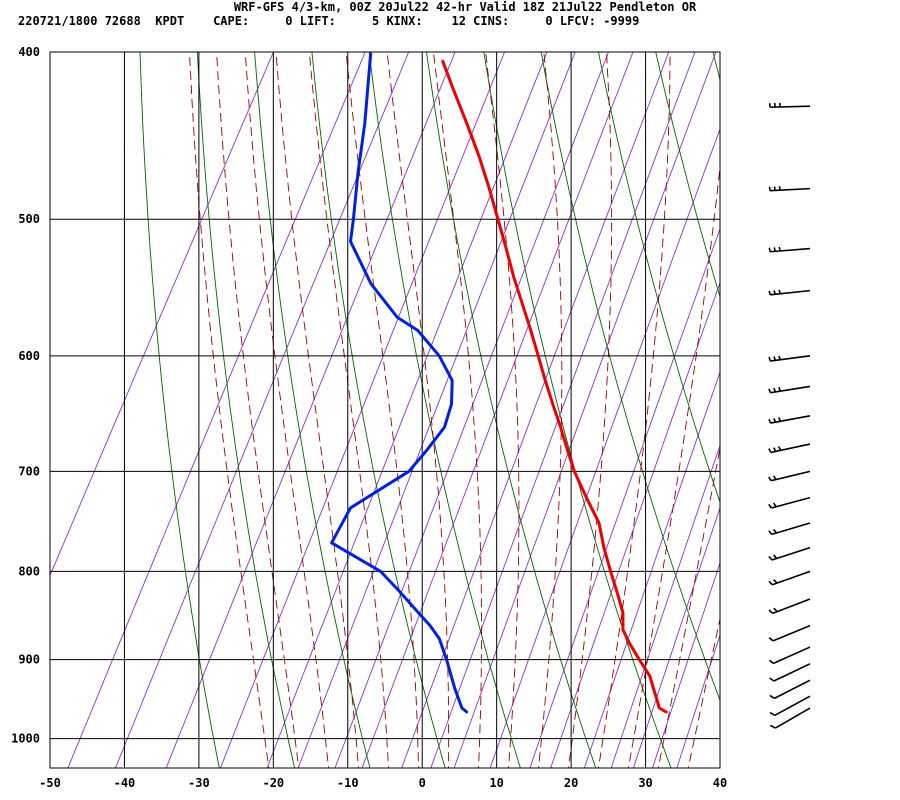 This screenshot has height=800, width=900. Describe the element at coordinates (348, 783) in the screenshot. I see `x-tick-label: -10` at that location.